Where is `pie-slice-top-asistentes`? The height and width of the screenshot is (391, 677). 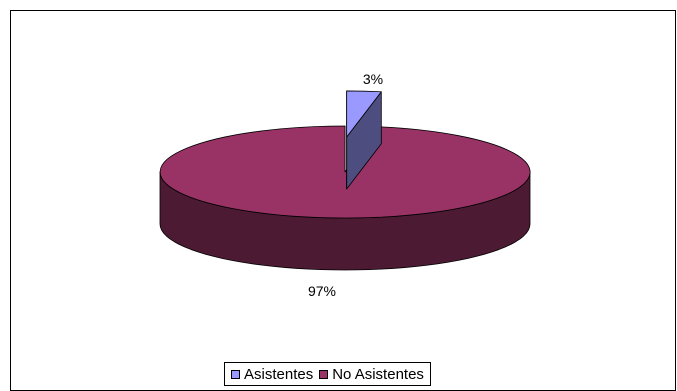 pie-slice-top-asistentes is located at coordinates (364, 114).